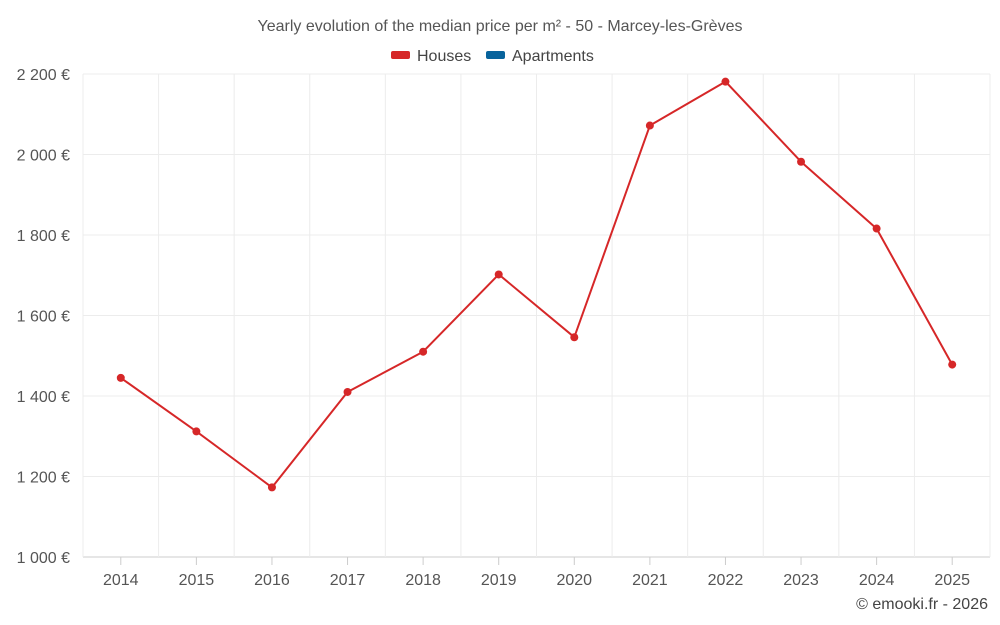 The image size is (1000, 625). I want to click on x-tick-label: 2025, so click(952, 580).